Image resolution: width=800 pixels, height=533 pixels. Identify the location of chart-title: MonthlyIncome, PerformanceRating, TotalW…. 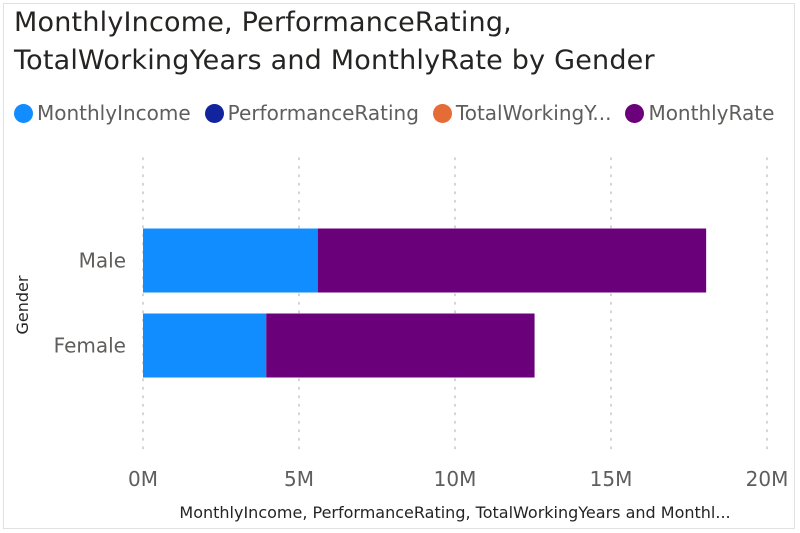
(399, 42).